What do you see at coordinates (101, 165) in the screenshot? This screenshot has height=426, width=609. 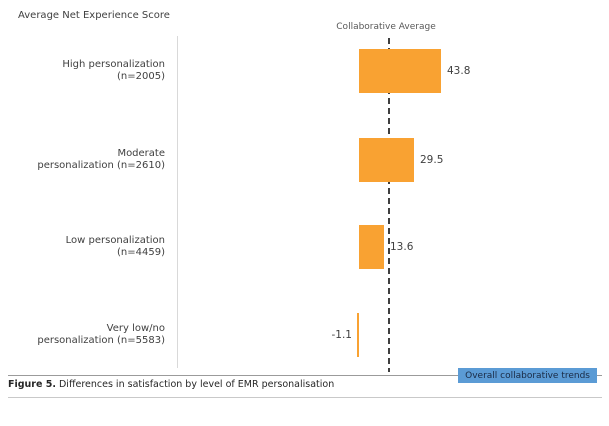 I see `category-label-line: personalization (n=2610)` at bounding box center [101, 165].